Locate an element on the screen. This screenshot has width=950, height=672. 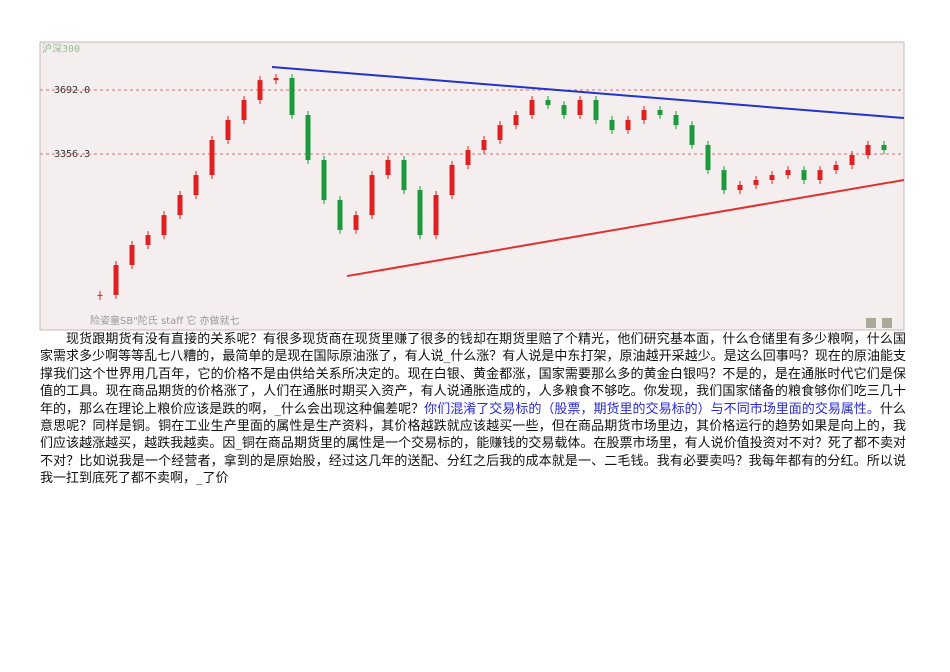
text-run: 你们混淆了交易标的（股票，期货里的交易标的）与不同市场里面的交易属性。 is located at coordinates (652, 409).